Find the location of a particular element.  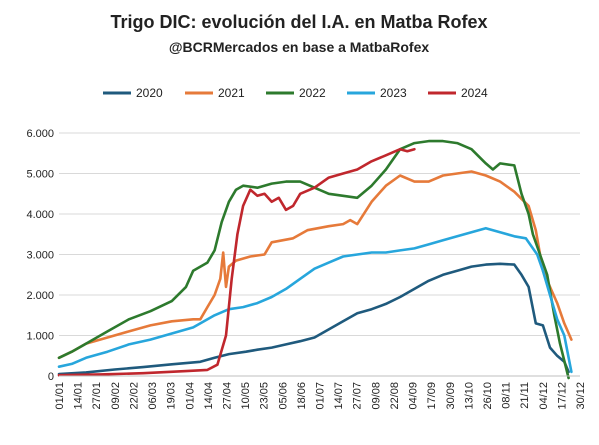

x-tick-label: 27/07 is located at coordinates (358, 396).